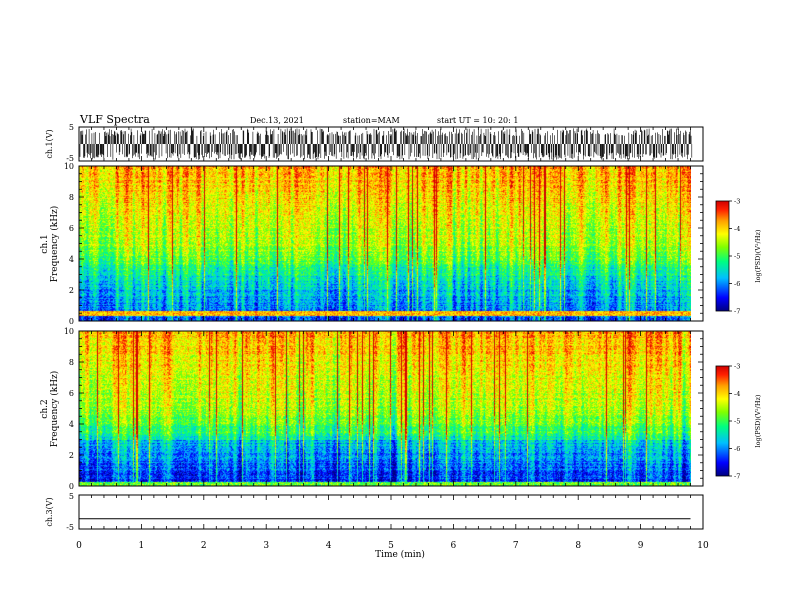 Image resolution: width=792 pixels, height=612 pixels. I want to click on ch1-colorbar-label: log(PSD)(V²/Hz), so click(758, 255).